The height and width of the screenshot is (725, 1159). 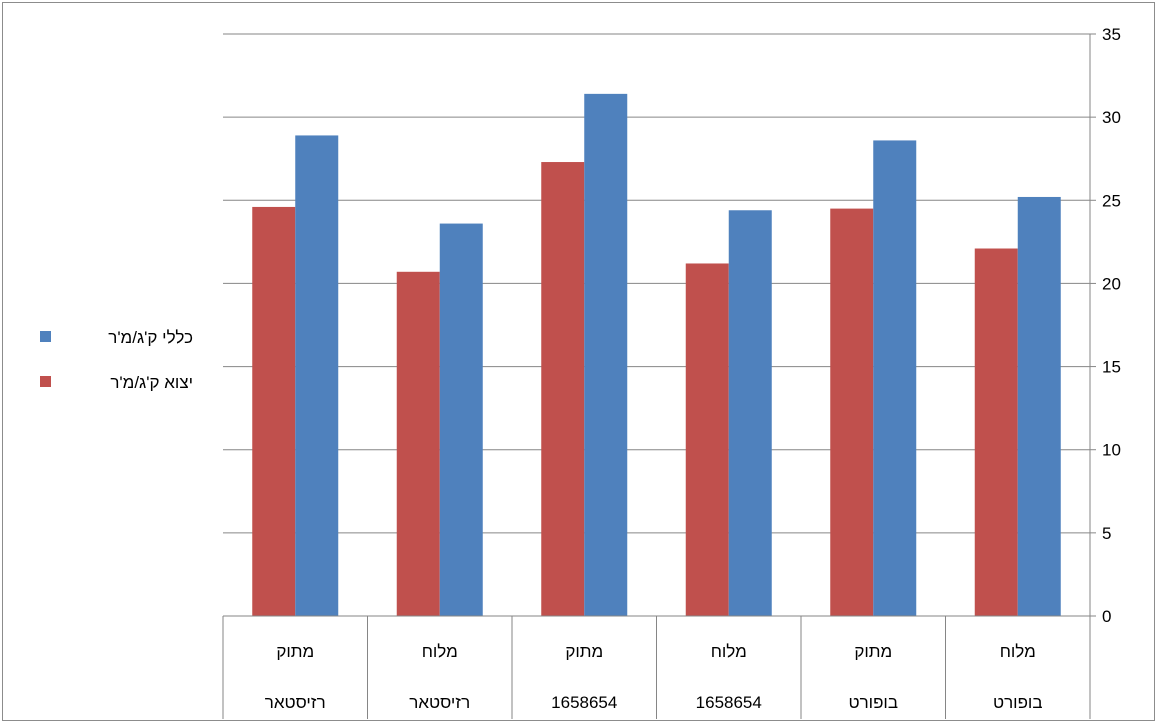 I want to click on y-tick-label: 20, so click(x=1111, y=283).